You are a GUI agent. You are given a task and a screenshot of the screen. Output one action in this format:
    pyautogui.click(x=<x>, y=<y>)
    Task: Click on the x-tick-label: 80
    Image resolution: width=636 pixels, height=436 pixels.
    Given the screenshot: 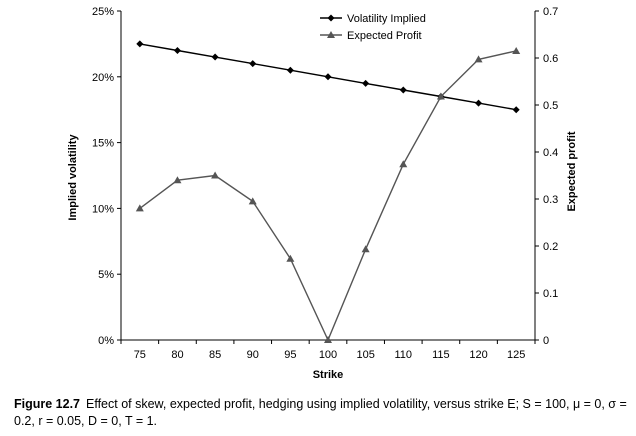 What is the action you would take?
    pyautogui.click(x=177, y=355)
    